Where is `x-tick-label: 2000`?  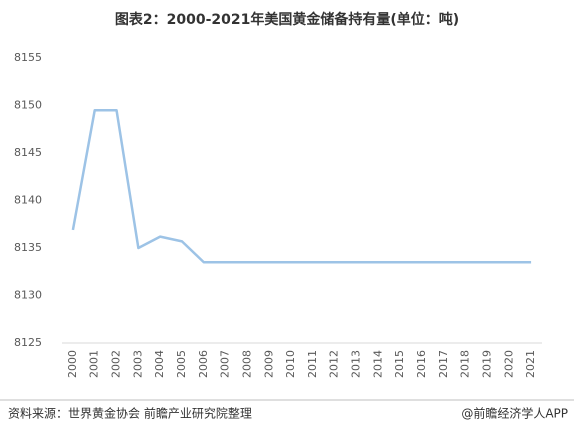
x-tick-label: 2000 is located at coordinates (72, 364).